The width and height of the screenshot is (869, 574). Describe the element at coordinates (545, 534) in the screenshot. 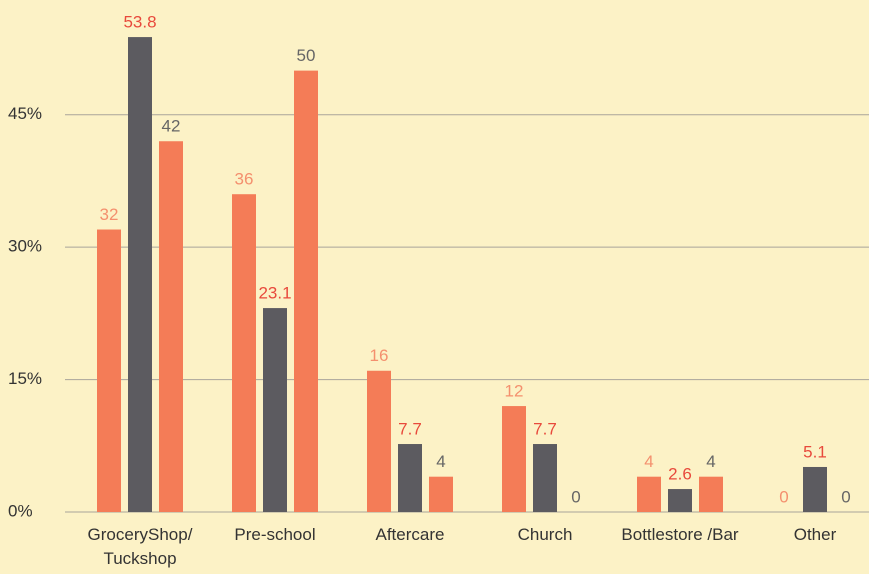

I see `x-tick-label: Church` at that location.